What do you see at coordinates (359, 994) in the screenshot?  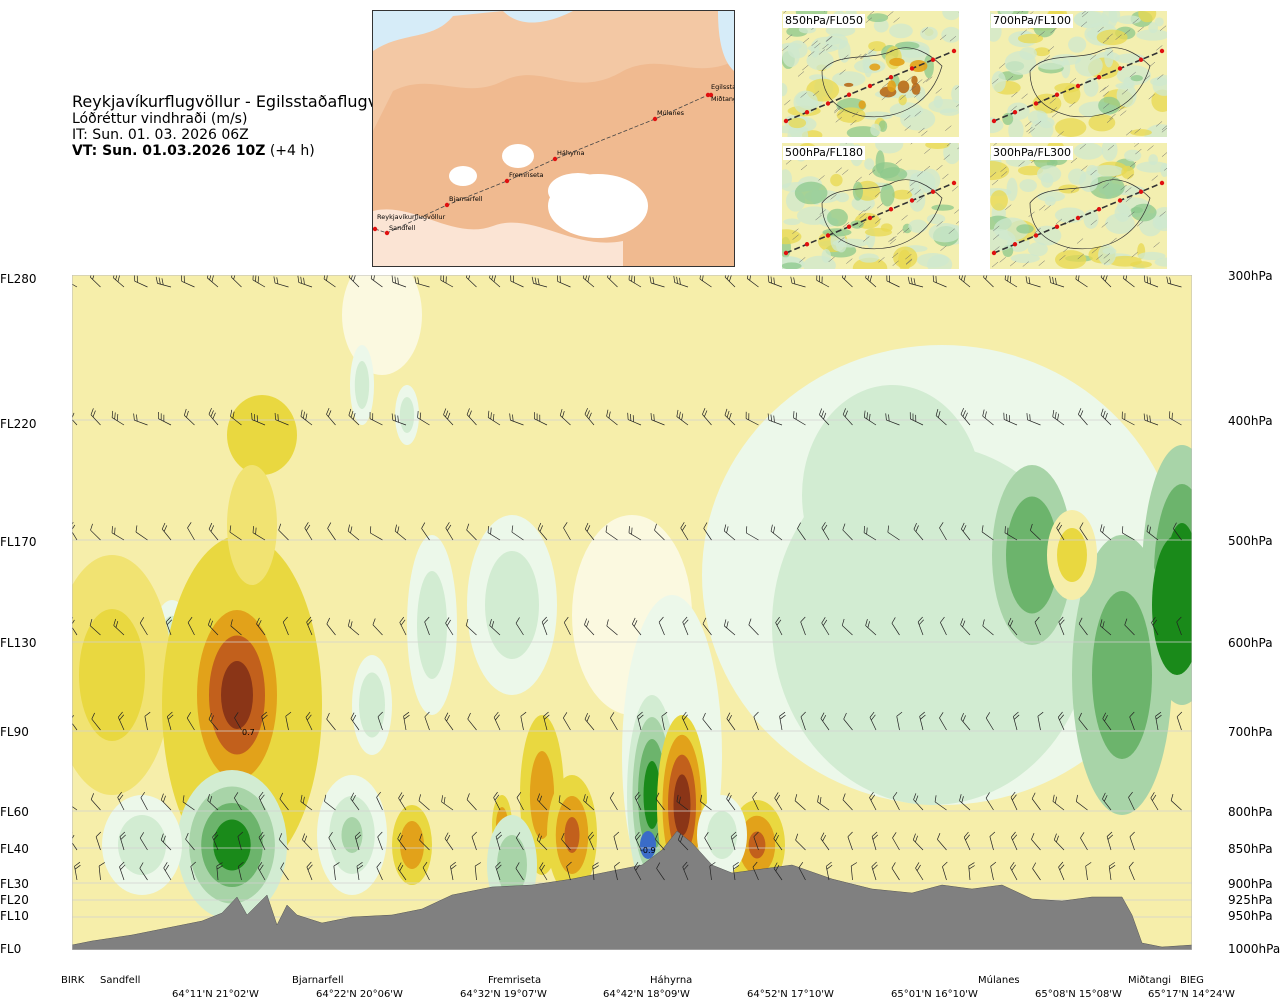 I see `coord-label-2: 64°22'N 20°06'W` at bounding box center [359, 994].